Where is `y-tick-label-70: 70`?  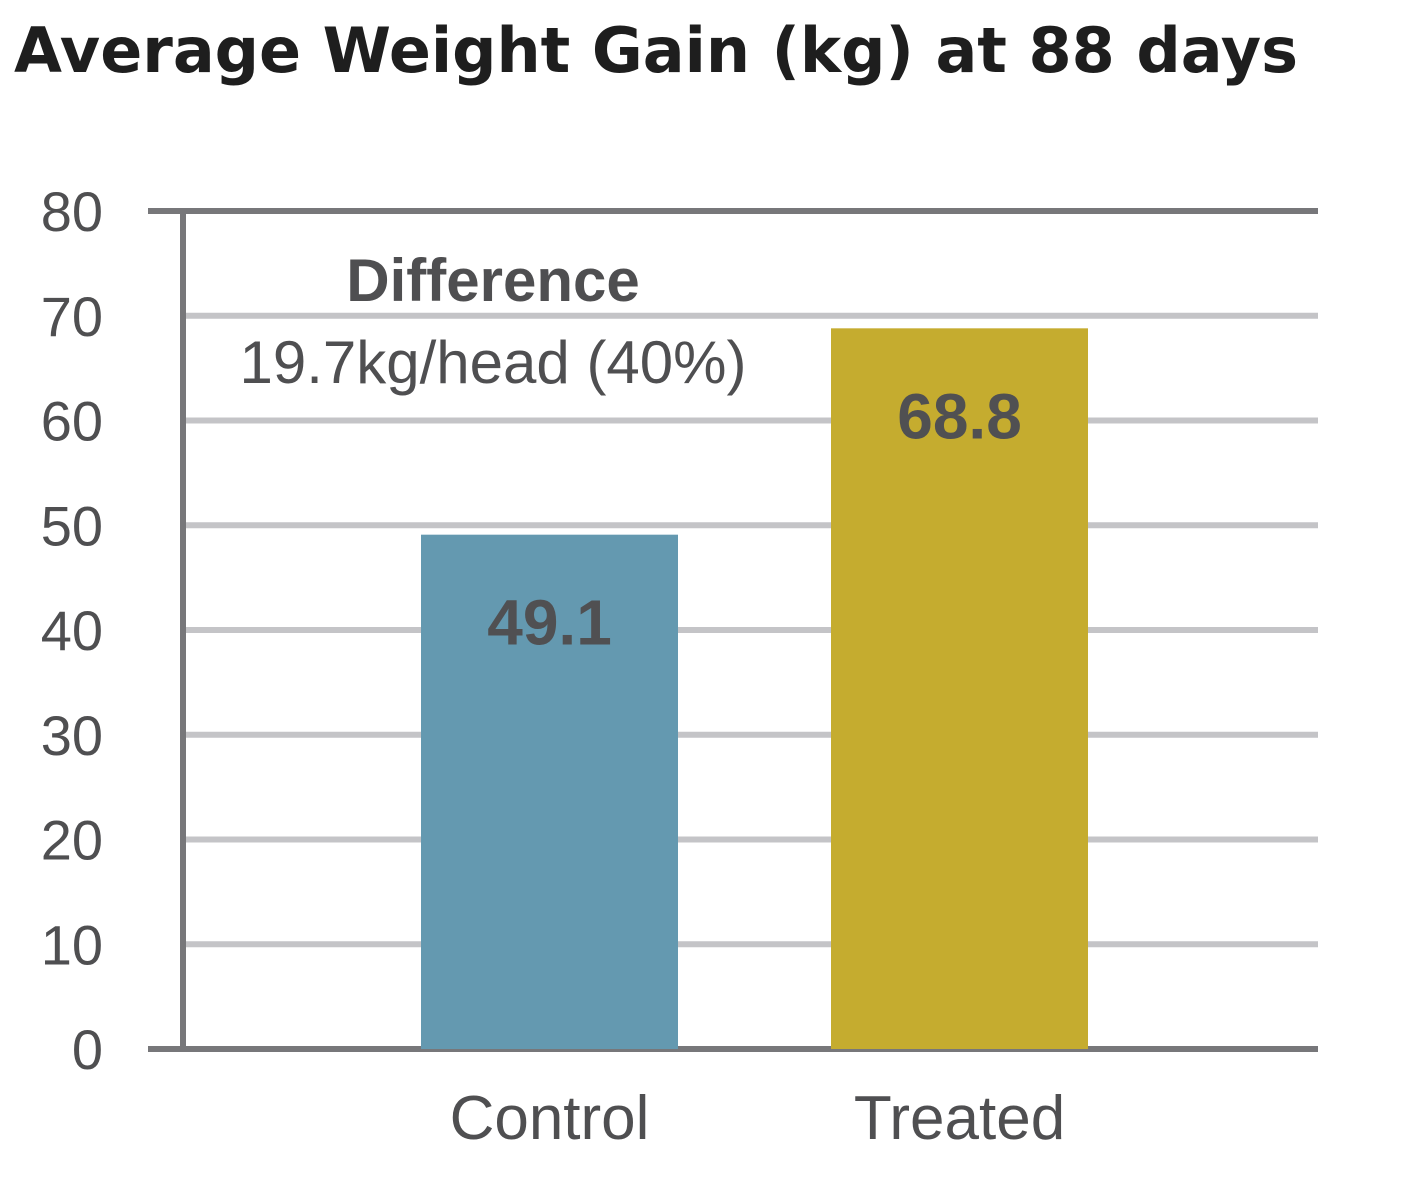
y-tick-label-70: 70 is located at coordinates (72, 316).